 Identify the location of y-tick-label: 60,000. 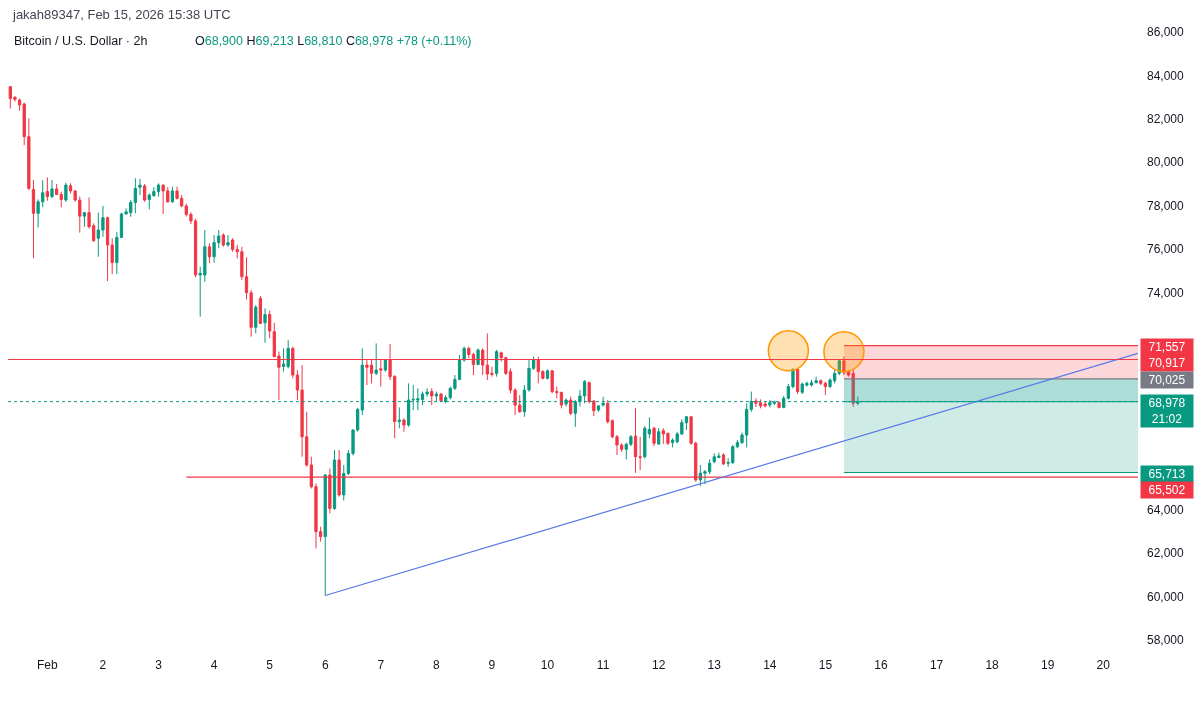
(1166, 596).